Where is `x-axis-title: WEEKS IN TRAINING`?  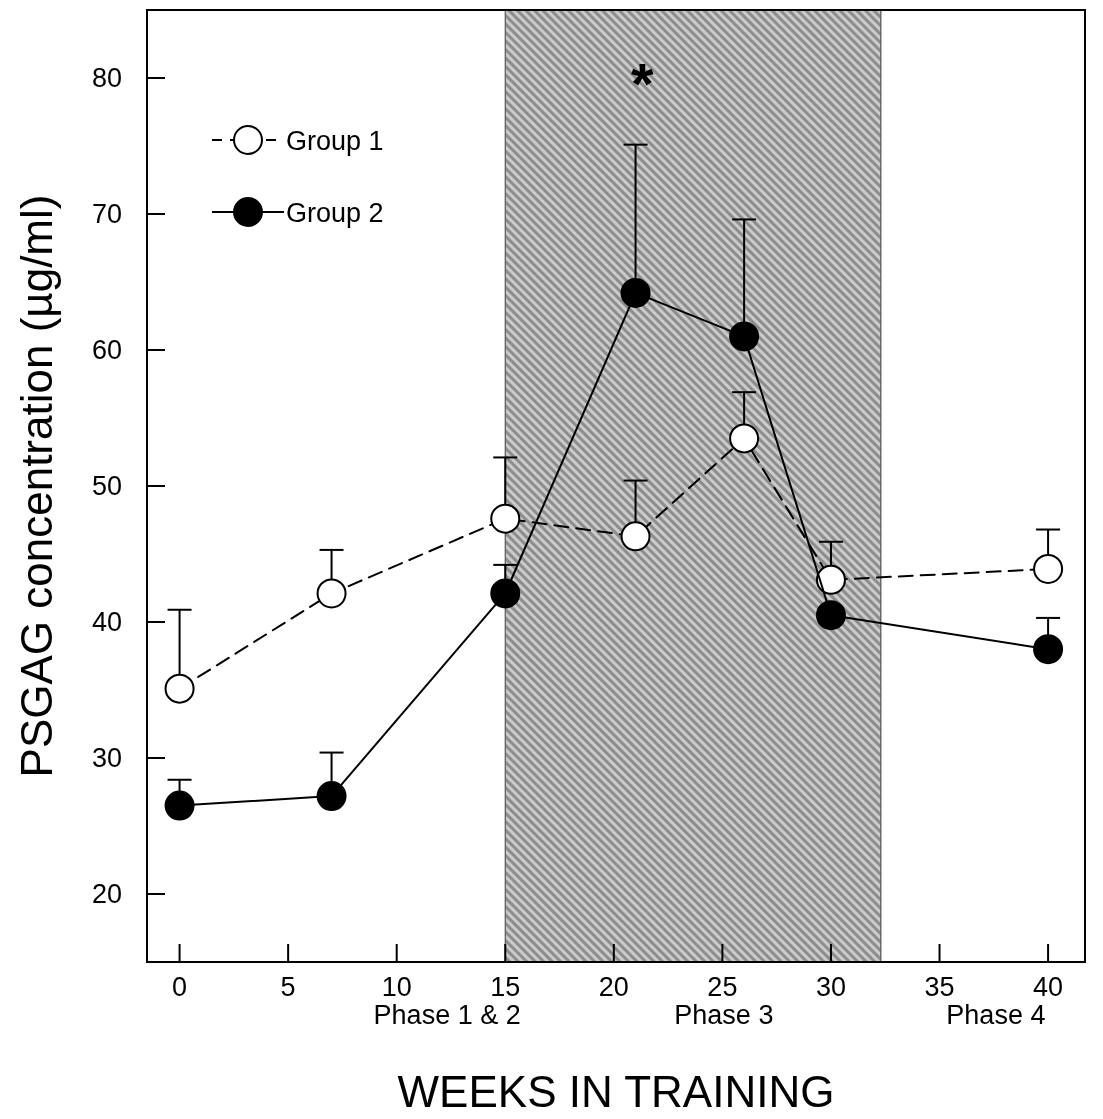
x-axis-title: WEEKS IN TRAINING is located at coordinates (616, 1091).